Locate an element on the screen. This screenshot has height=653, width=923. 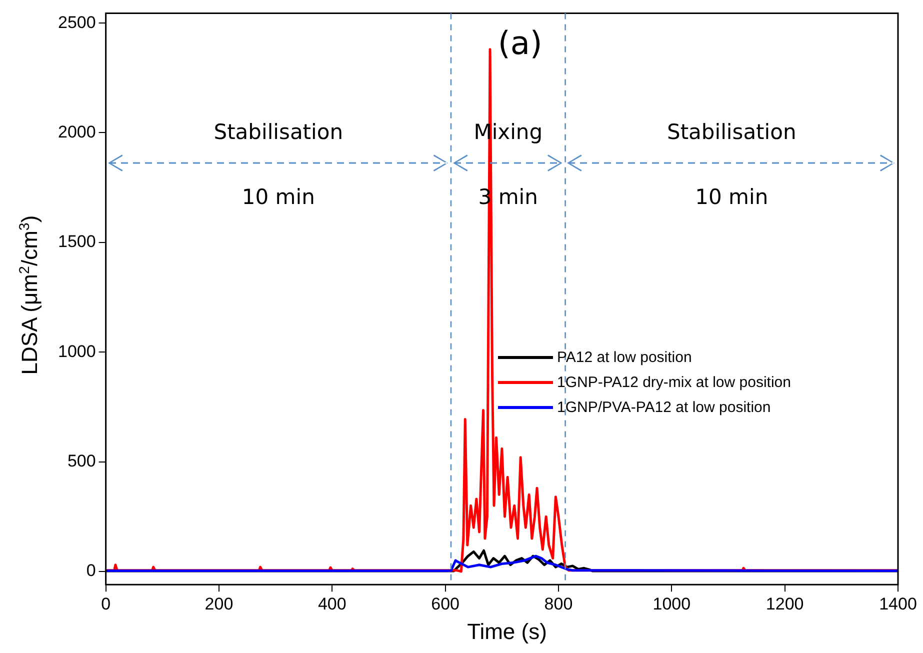
x-tick-label: 1400 is located at coordinates (898, 604).